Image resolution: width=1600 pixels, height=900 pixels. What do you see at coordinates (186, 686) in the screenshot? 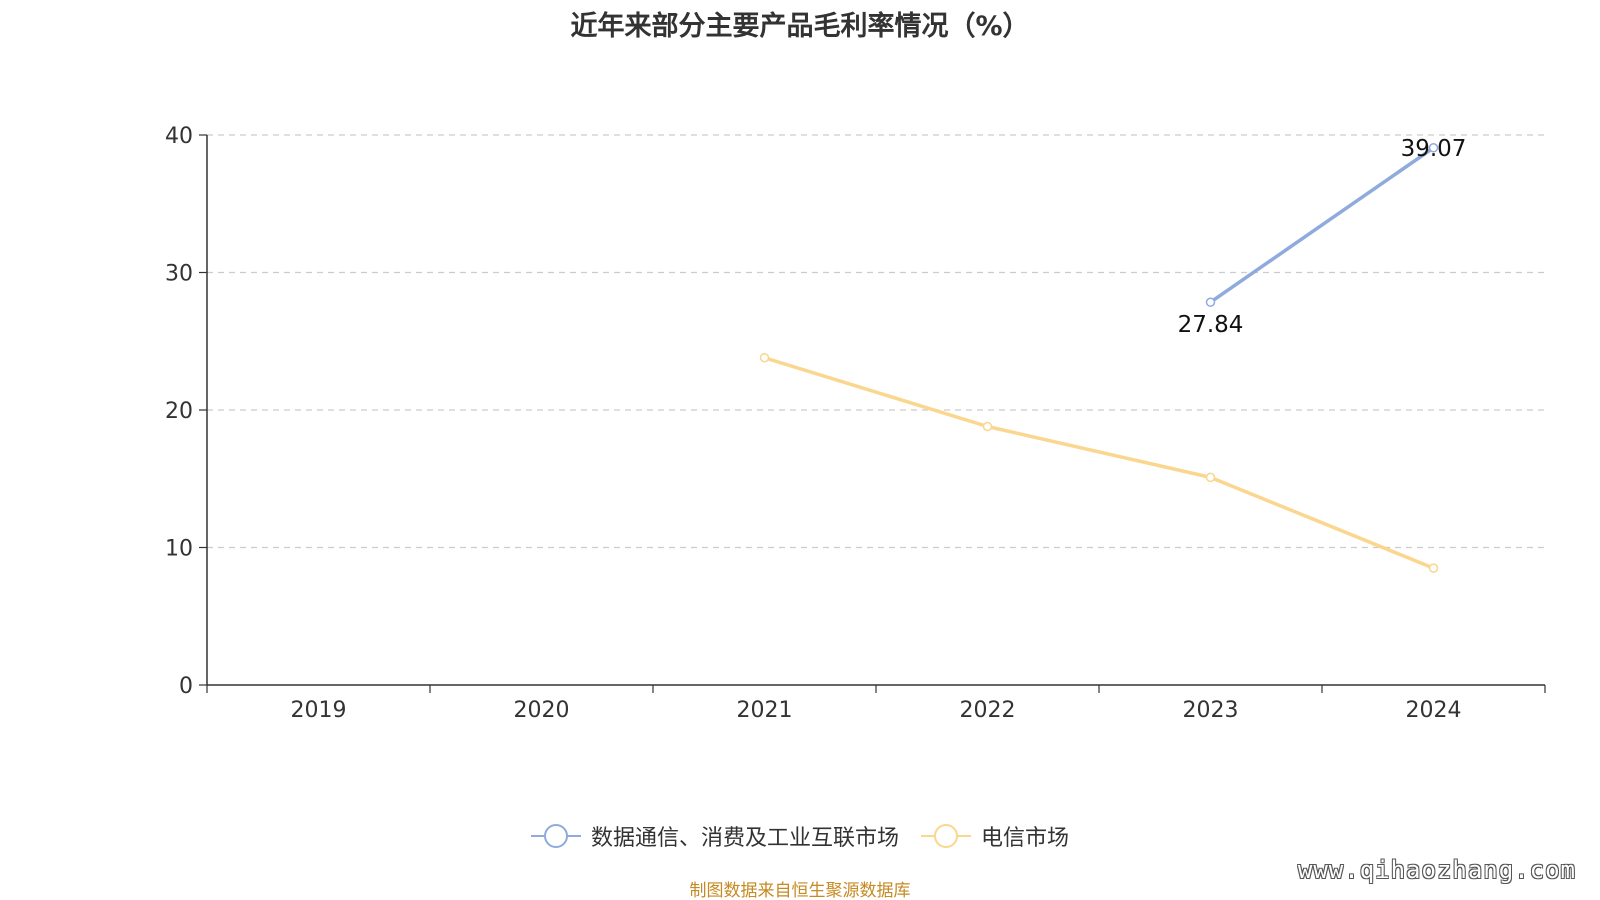
I see `y-tick-label: 0` at bounding box center [186, 686].